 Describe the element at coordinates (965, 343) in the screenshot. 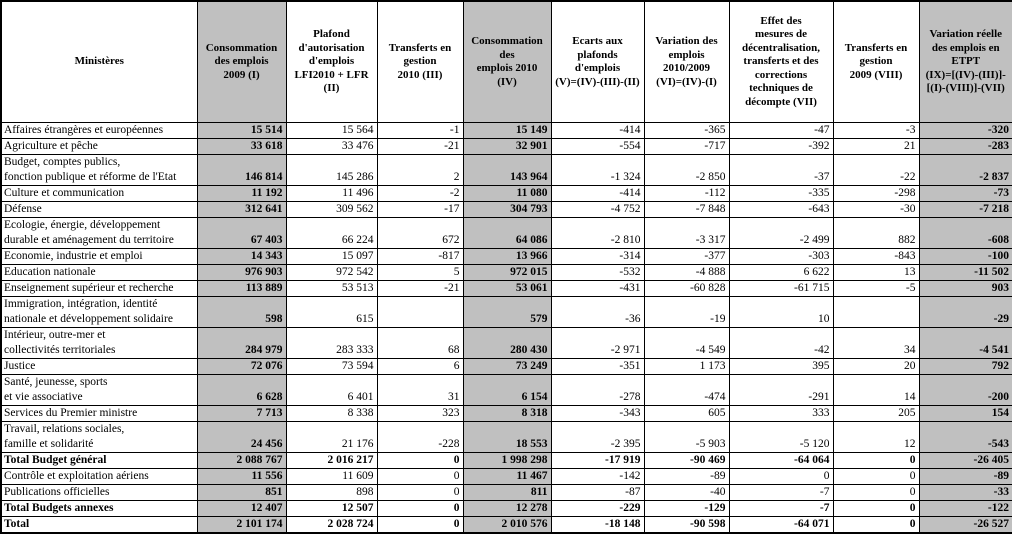

I see `data-cell: -4 541` at that location.